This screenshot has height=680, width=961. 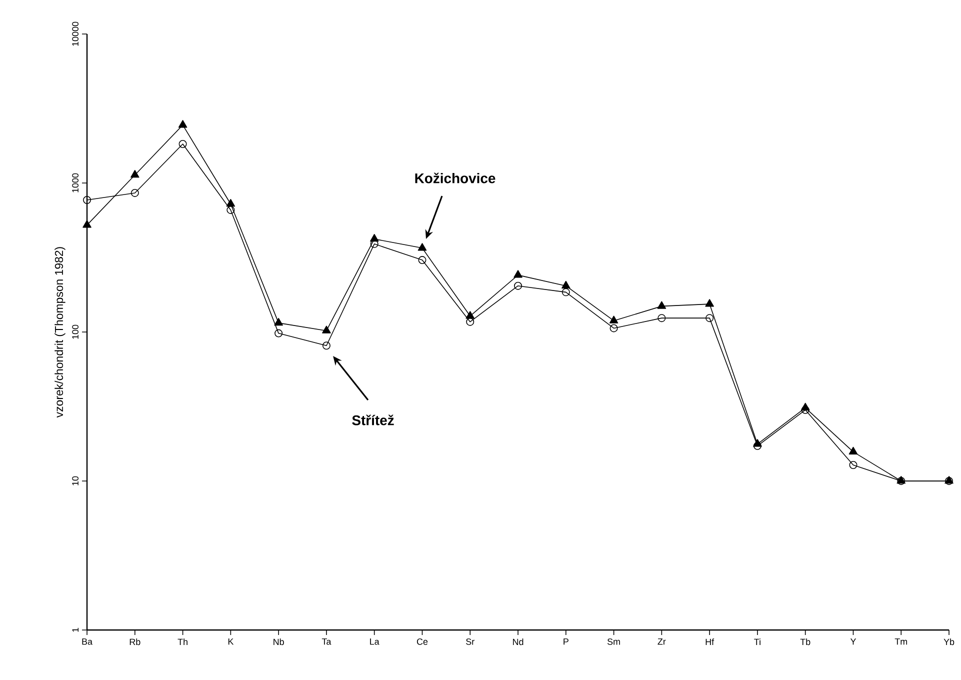 I want to click on x-tick-label: P, so click(x=566, y=641).